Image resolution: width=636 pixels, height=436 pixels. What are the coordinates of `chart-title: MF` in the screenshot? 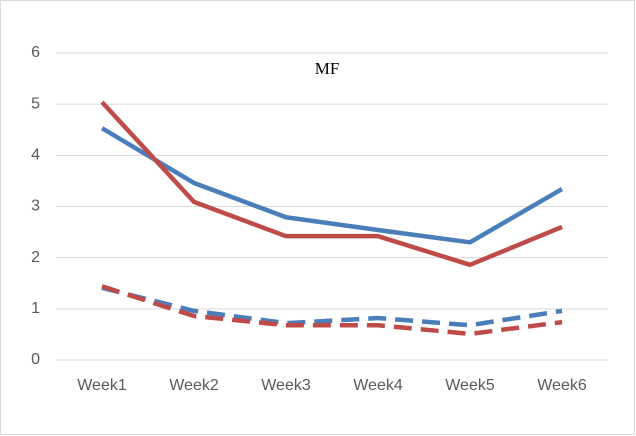 It's located at (327, 68).